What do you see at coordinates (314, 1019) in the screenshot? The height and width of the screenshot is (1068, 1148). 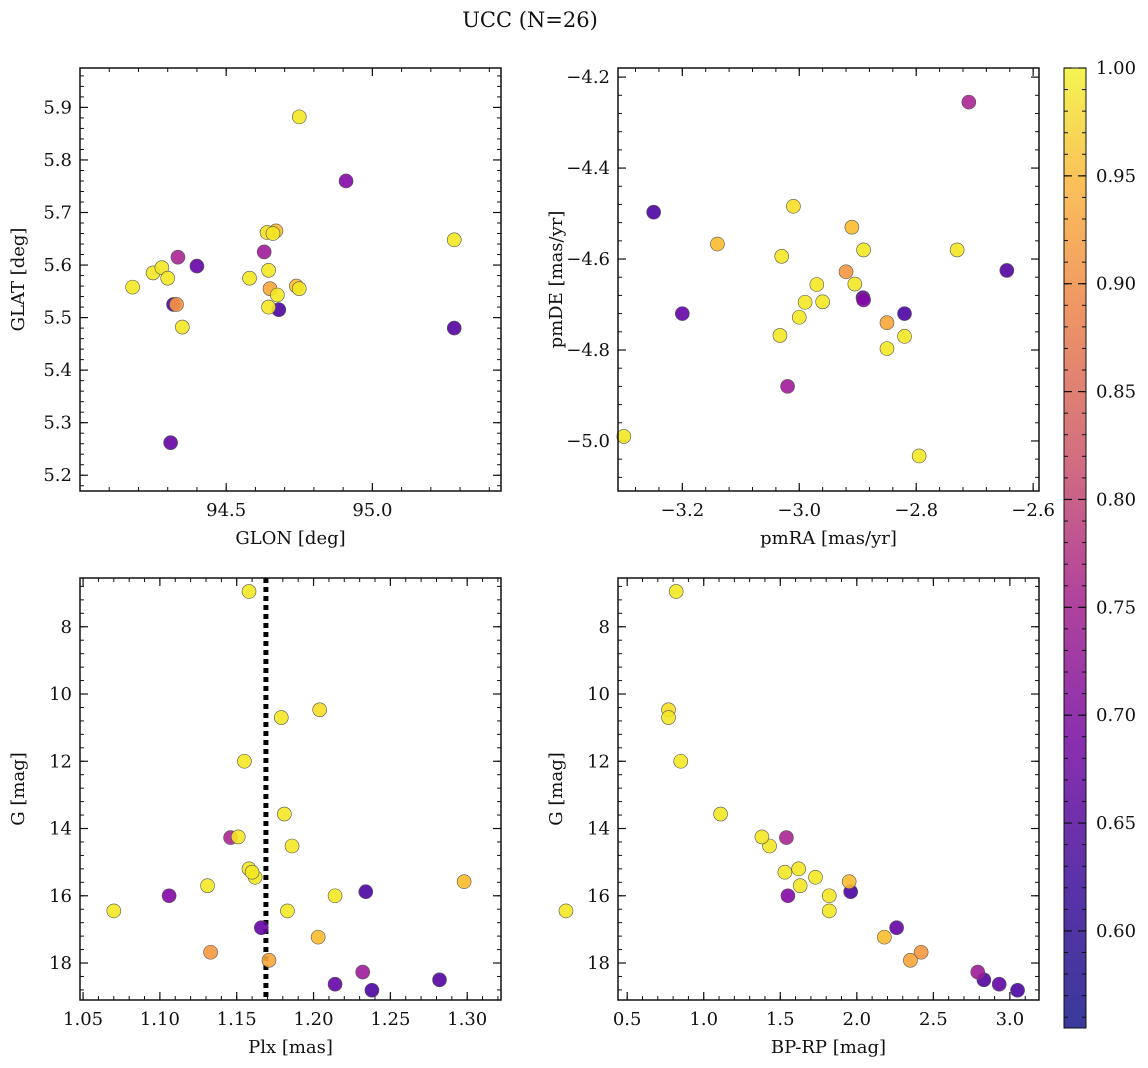 I see `x-tick-label: 1.20` at bounding box center [314, 1019].